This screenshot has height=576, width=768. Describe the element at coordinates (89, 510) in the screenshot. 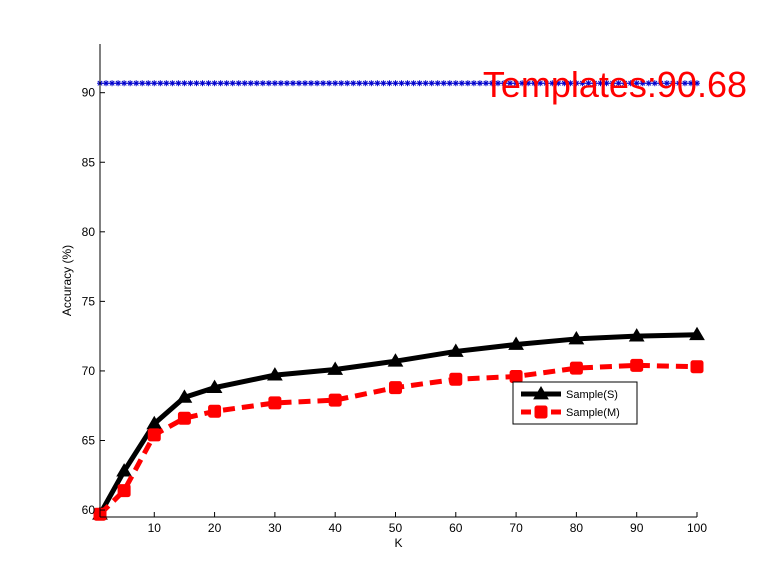

I see `y-tick-label: 60` at that location.